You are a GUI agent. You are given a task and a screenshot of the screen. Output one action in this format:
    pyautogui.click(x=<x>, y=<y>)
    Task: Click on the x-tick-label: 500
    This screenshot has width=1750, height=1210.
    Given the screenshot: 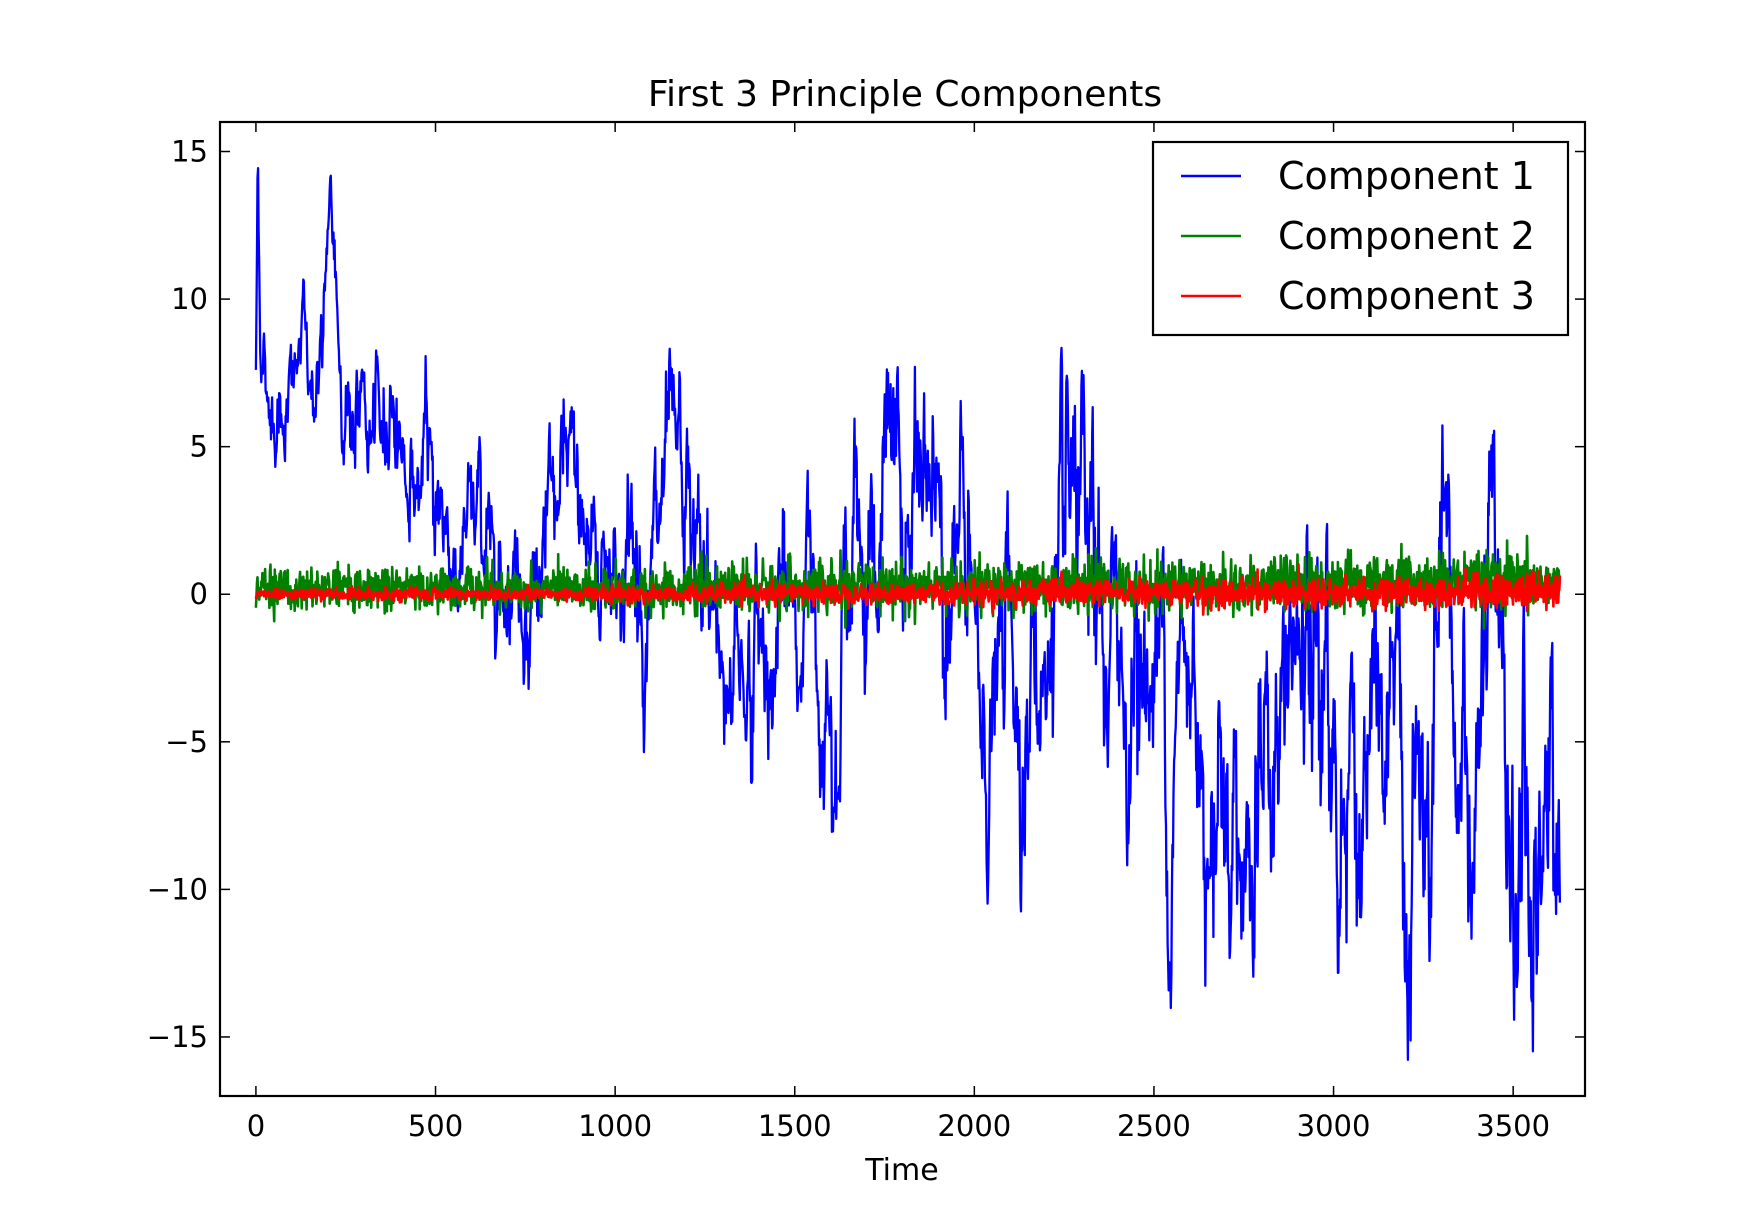 What is the action you would take?
    pyautogui.click(x=435, y=1126)
    